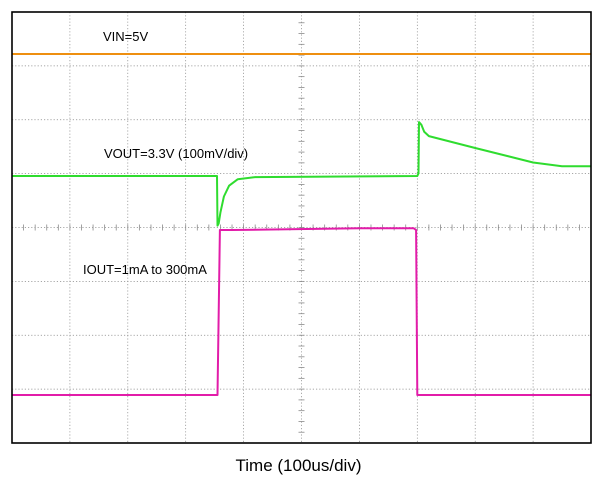 The width and height of the screenshot is (597, 483). Describe the element at coordinates (176, 153) in the screenshot. I see `vout-label: VOUT=3.3V (100mV/div)` at that location.